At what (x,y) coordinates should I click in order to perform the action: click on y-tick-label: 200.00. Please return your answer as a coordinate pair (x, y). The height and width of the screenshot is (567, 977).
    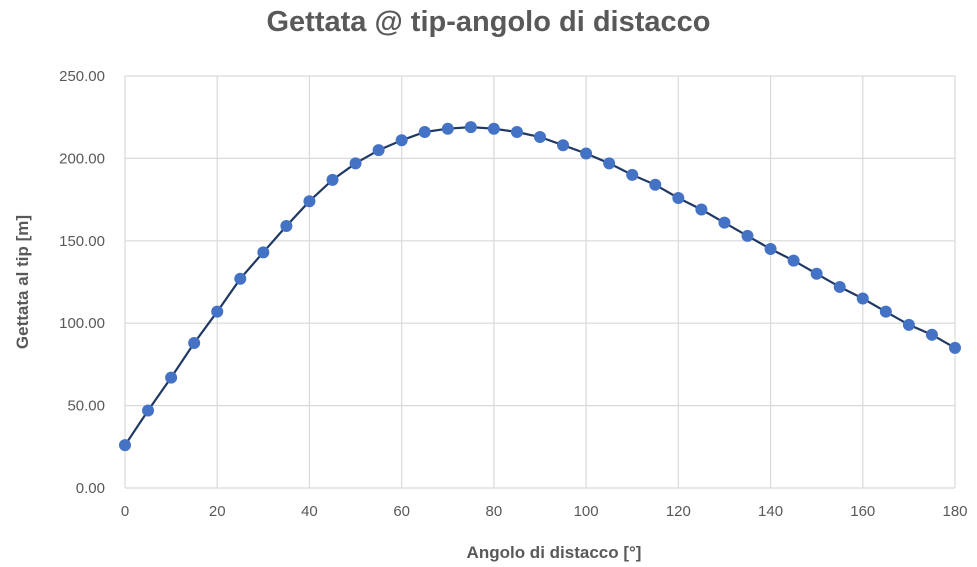
    Looking at the image, I should click on (82, 158).